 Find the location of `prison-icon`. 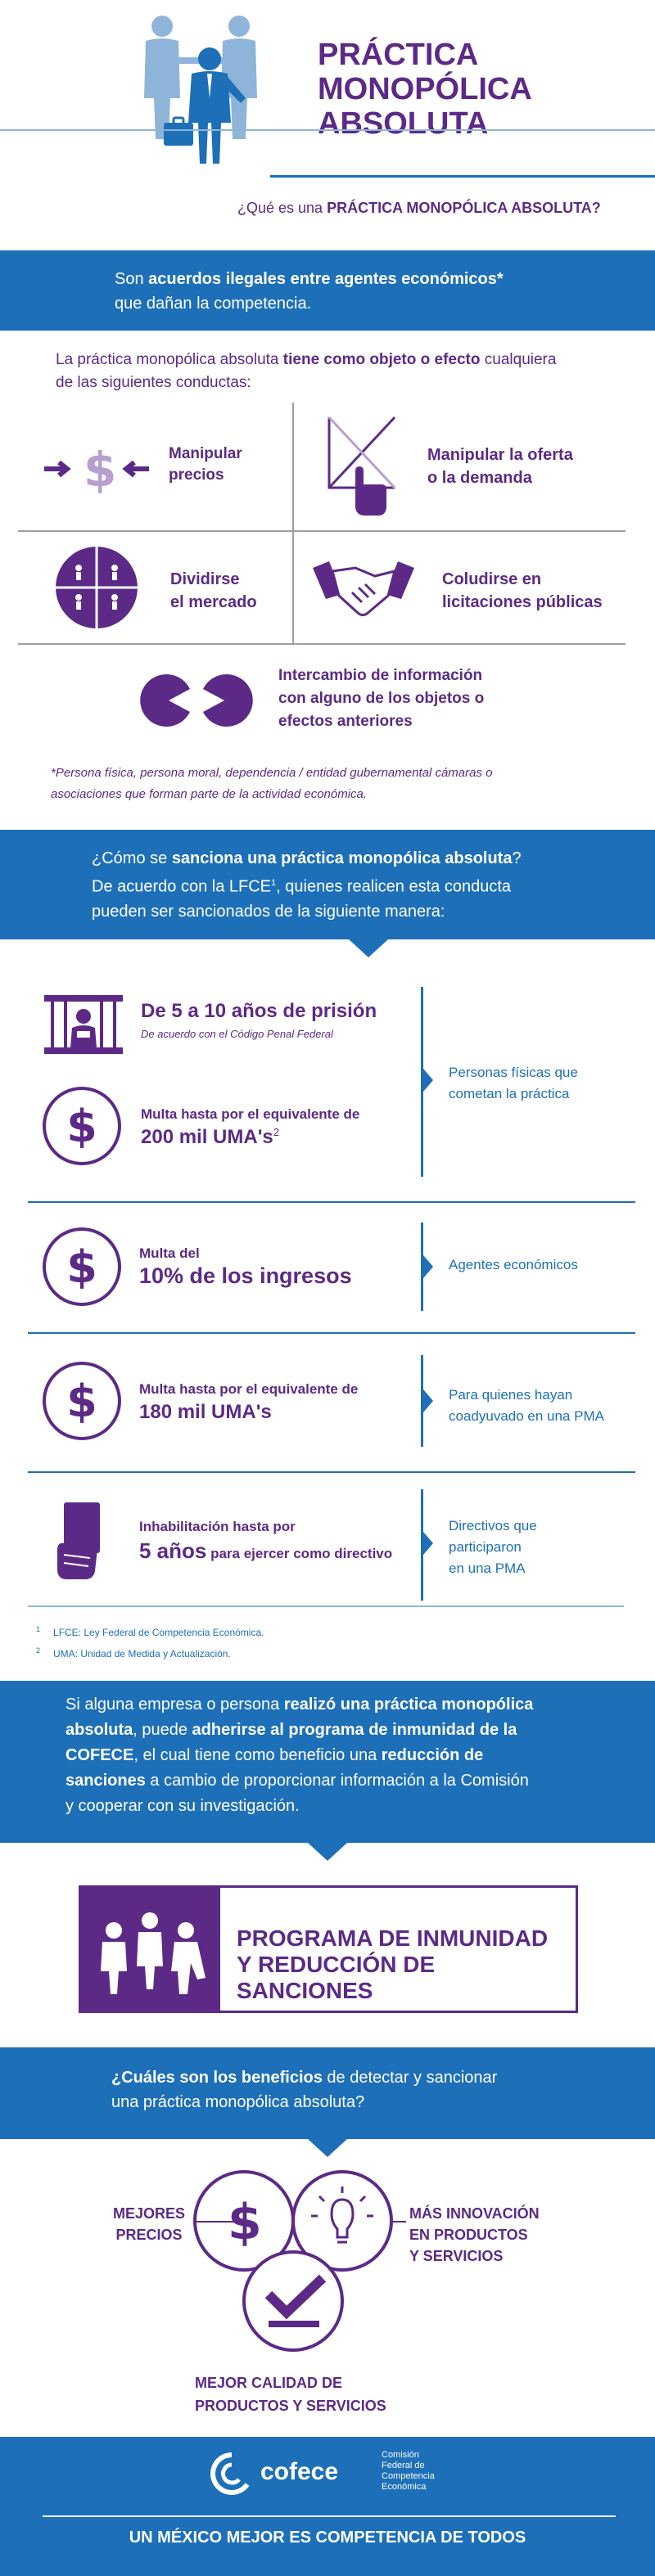

prison-icon is located at coordinates (83, 1024).